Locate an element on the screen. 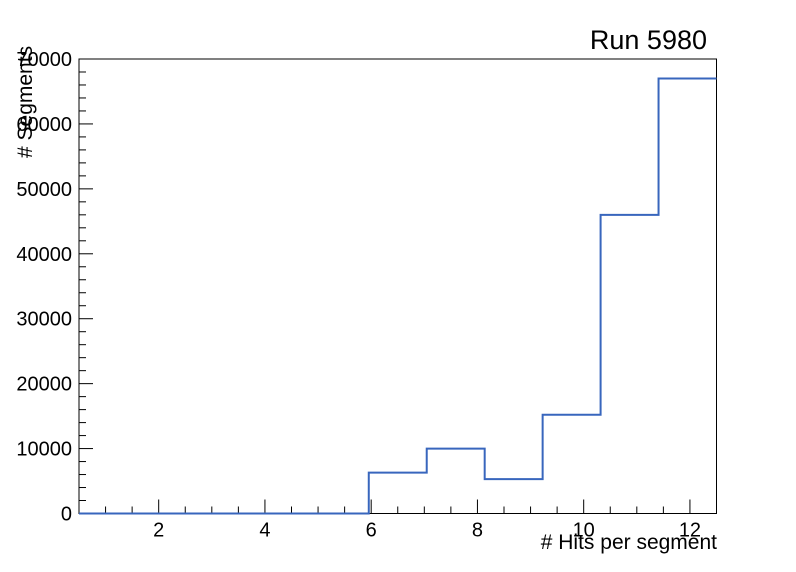 Image resolution: width=796 pixels, height=572 pixels. y-tick-label: 40000 is located at coordinates (44, 255).